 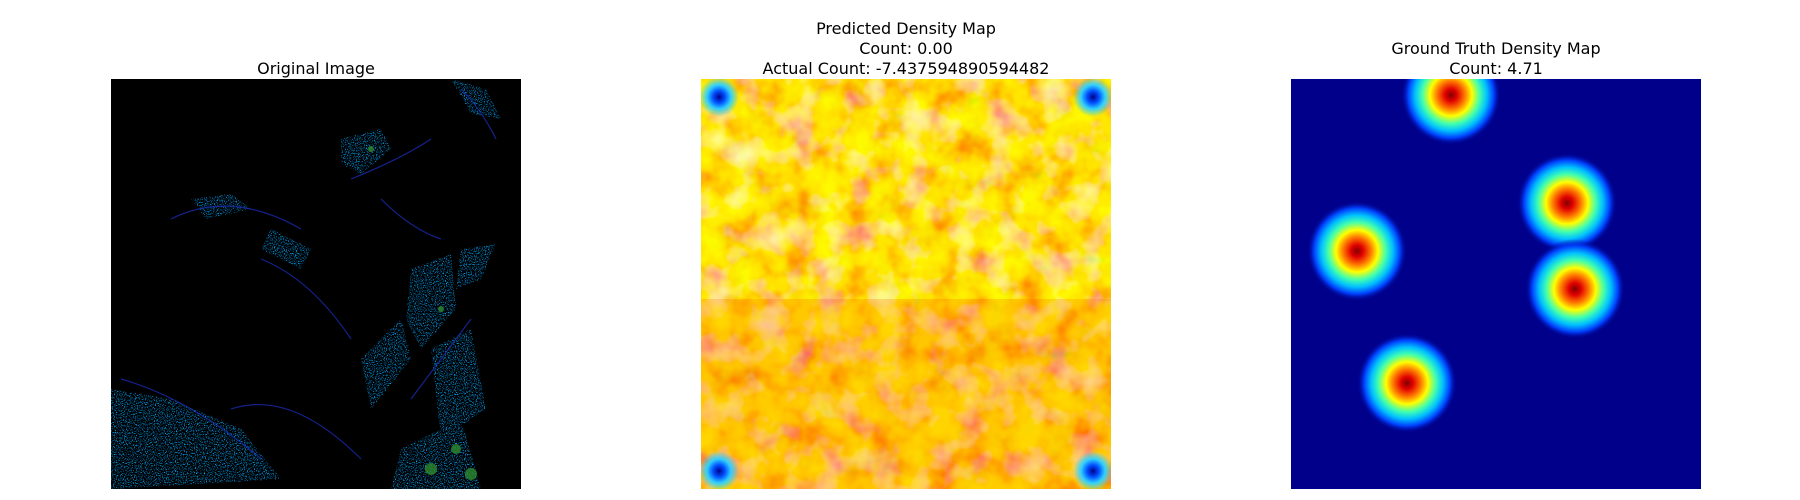 What do you see at coordinates (1466, 256) in the screenshot?
I see `density-blobs` at bounding box center [1466, 256].